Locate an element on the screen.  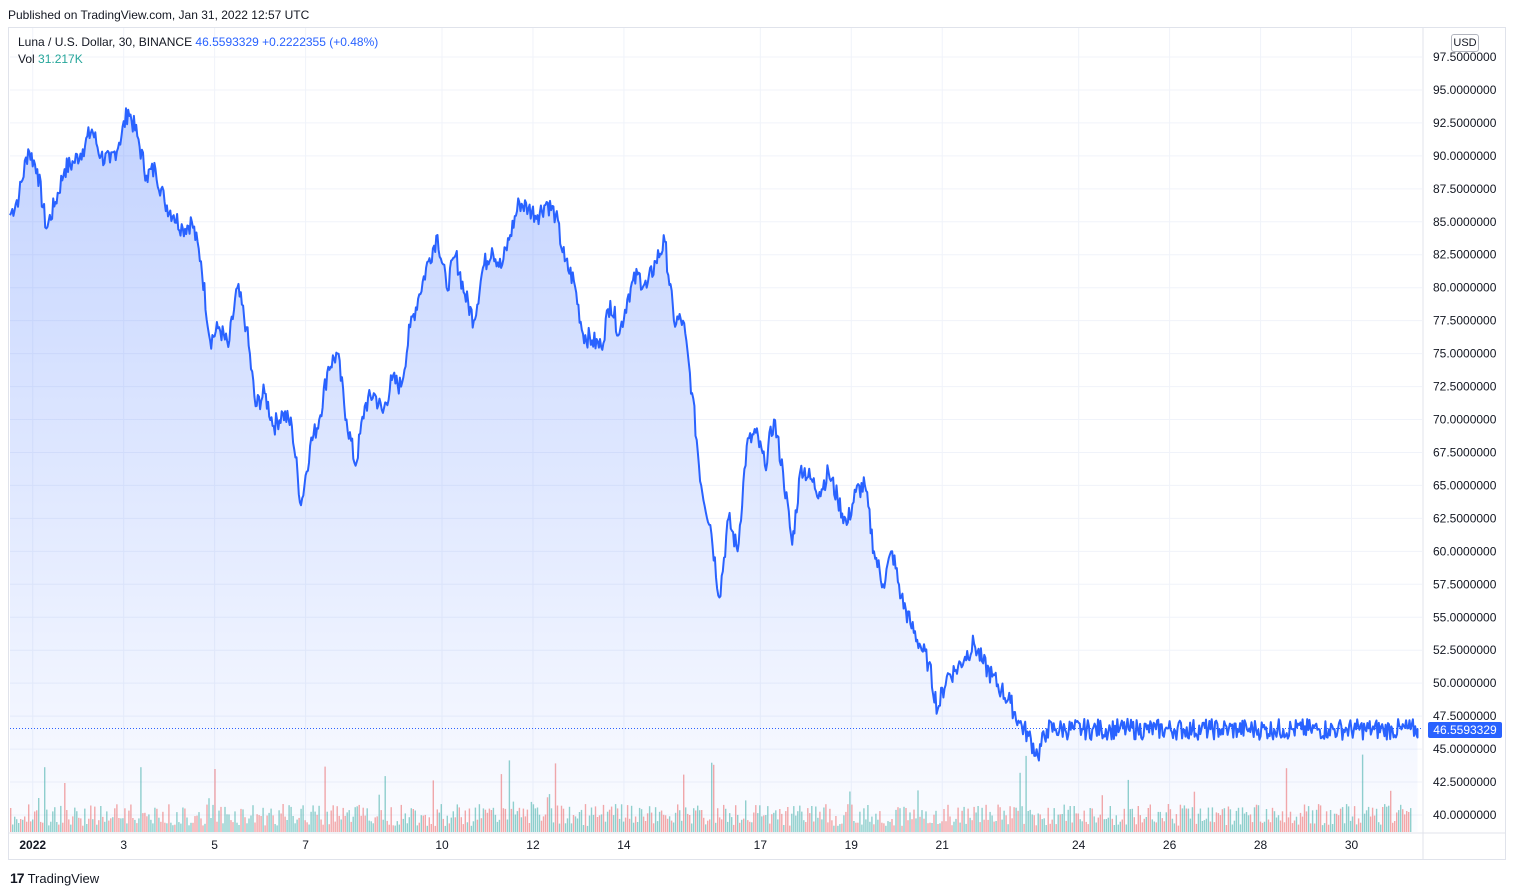
price-tick-label: 90.0000000 is located at coordinates (1465, 156).